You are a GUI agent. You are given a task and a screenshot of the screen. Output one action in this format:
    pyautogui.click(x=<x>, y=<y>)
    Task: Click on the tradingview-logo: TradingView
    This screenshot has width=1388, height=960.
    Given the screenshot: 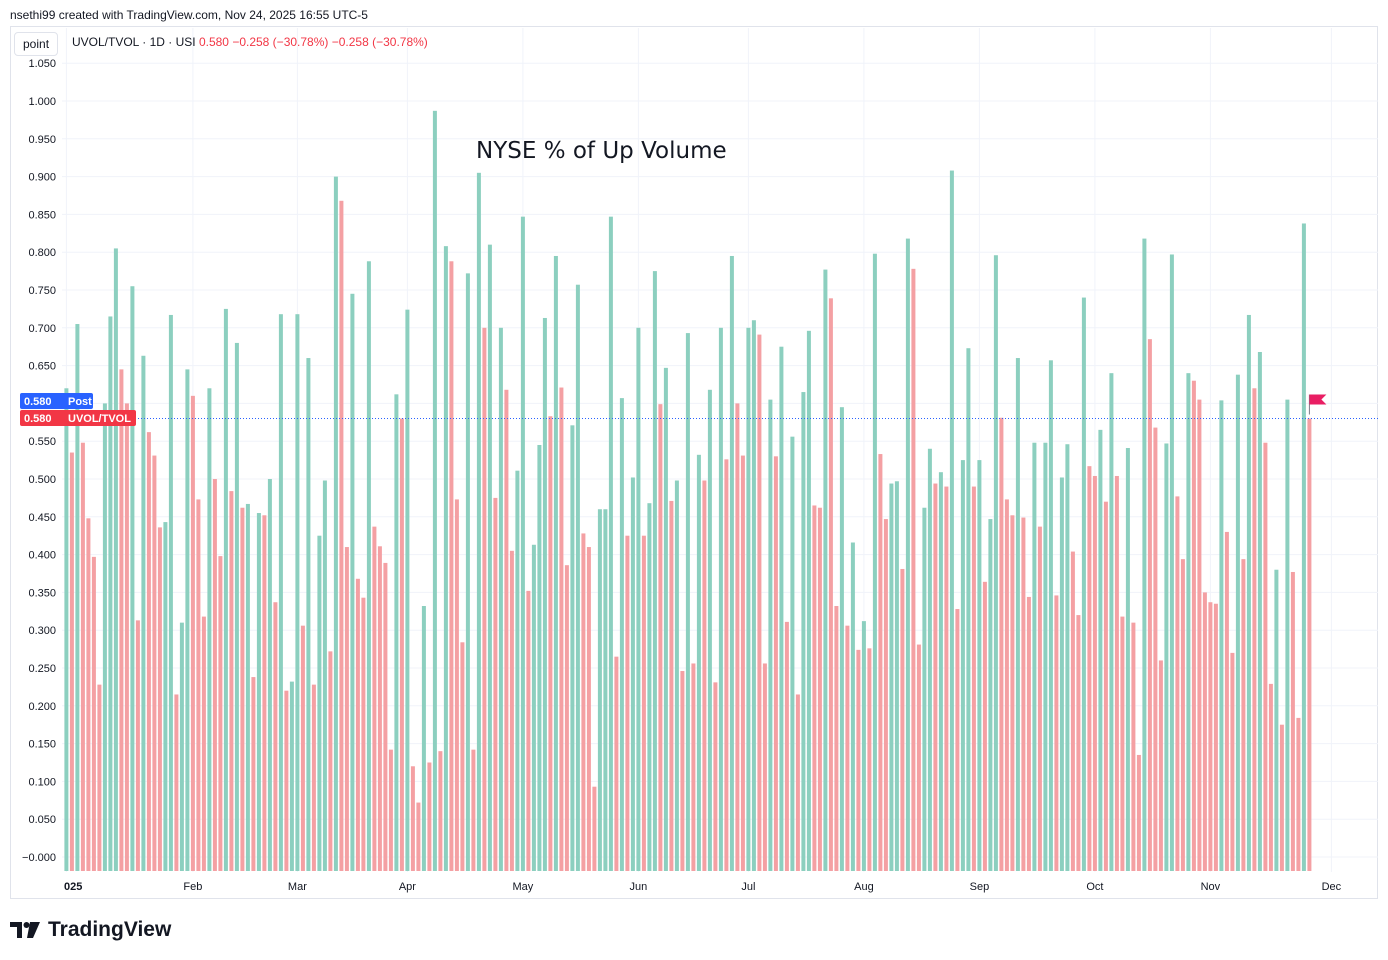 What is the action you would take?
    pyautogui.click(x=90, y=930)
    